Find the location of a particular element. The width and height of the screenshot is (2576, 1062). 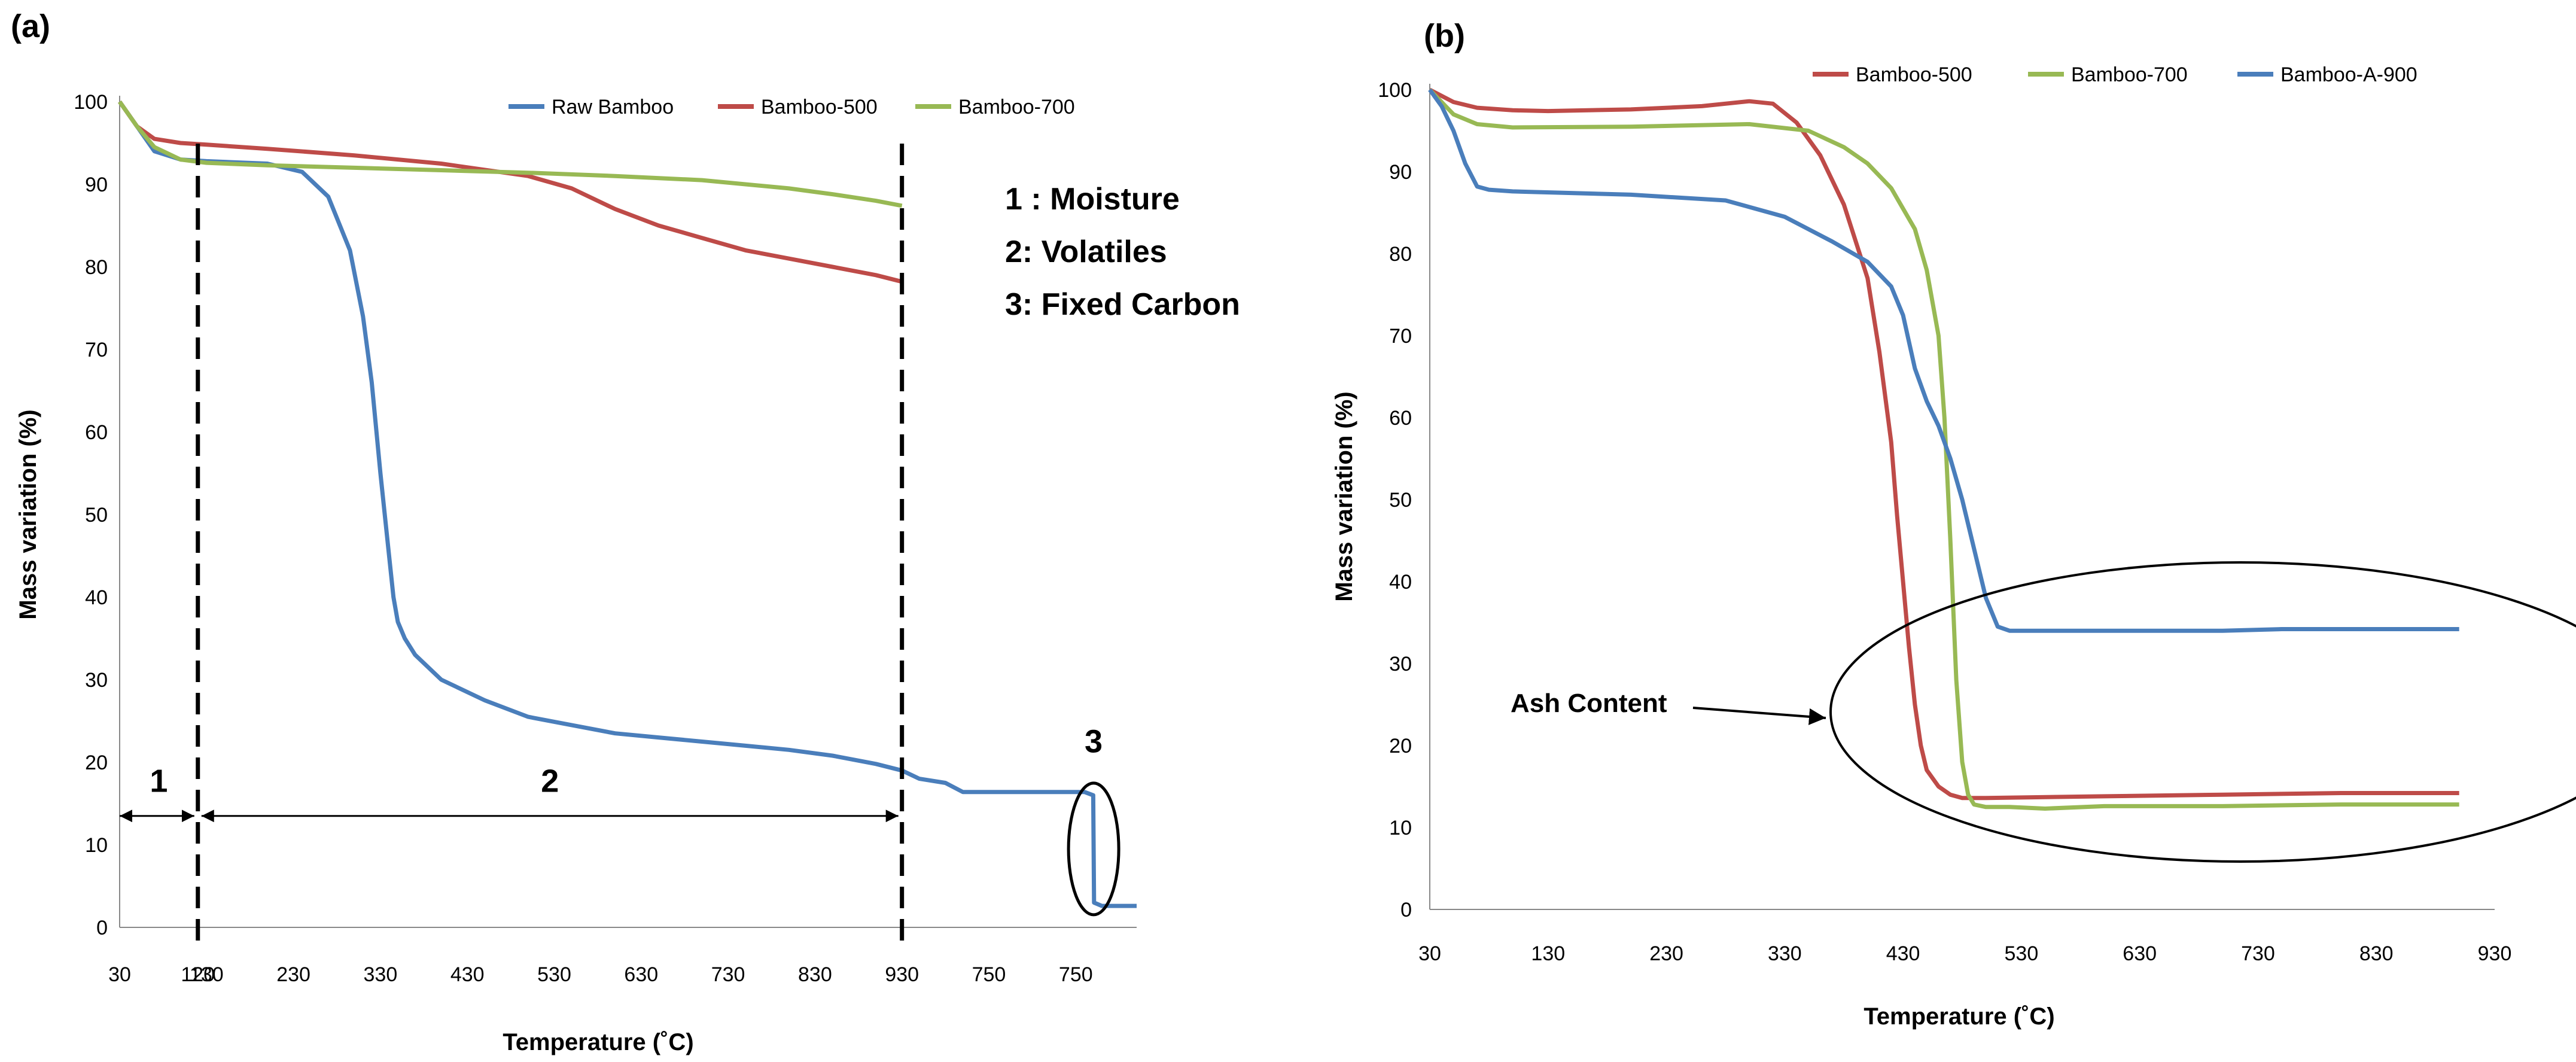

panel-a-annotation: 3: Fixed Carbon is located at coordinates (1122, 304).